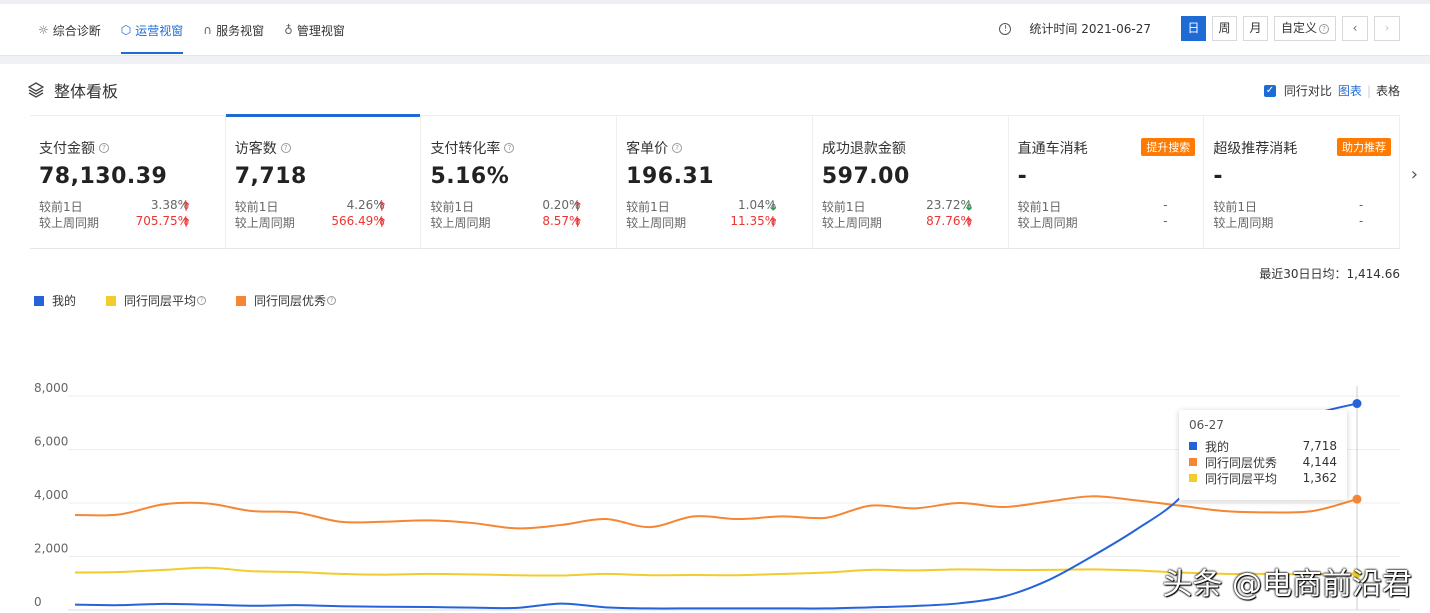 Image resolution: width=1430 pixels, height=613 pixels. What do you see at coordinates (38, 602) in the screenshot?
I see `y-tick-label: 0` at bounding box center [38, 602].